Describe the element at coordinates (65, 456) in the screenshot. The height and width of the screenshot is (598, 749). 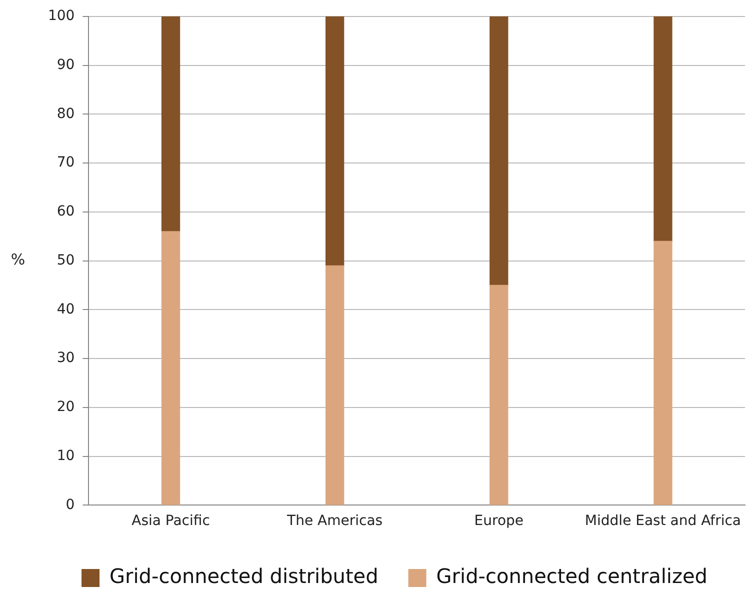
I see `y-tick-label: 10` at that location.